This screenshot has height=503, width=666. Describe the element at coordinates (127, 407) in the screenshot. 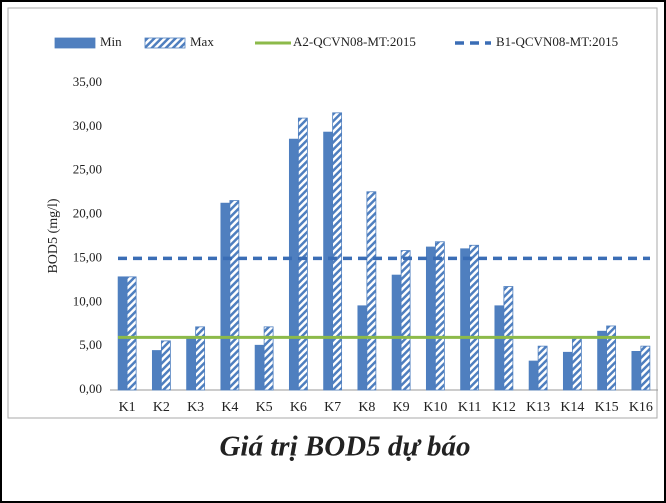

I see `x-tick-label: K1` at that location.